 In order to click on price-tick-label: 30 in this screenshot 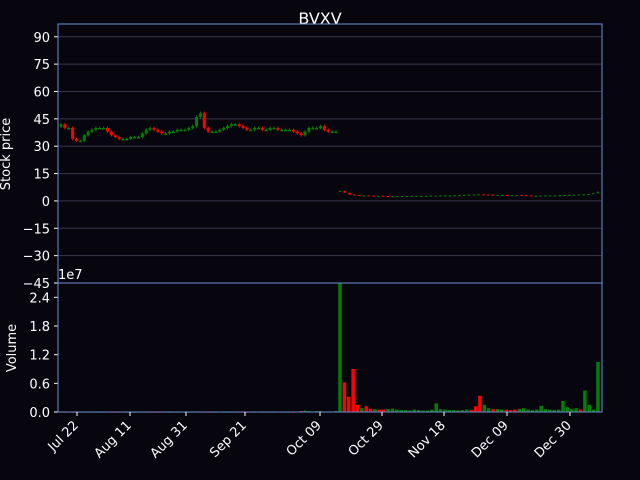, I will do `click(41, 147)`.